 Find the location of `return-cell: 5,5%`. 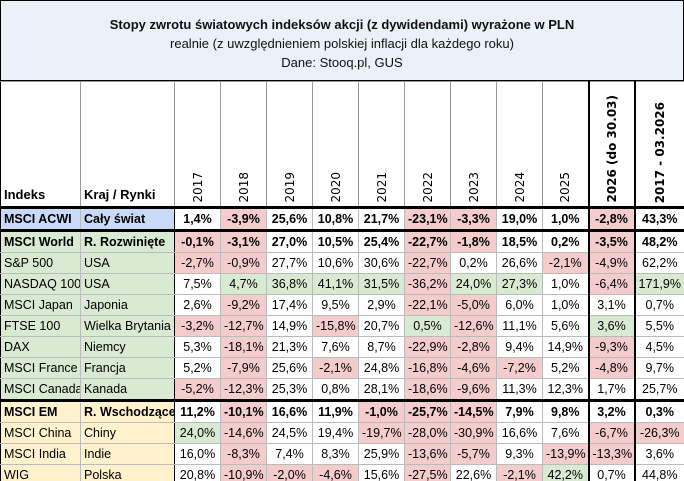

return-cell: 5,5% is located at coordinates (659, 326).